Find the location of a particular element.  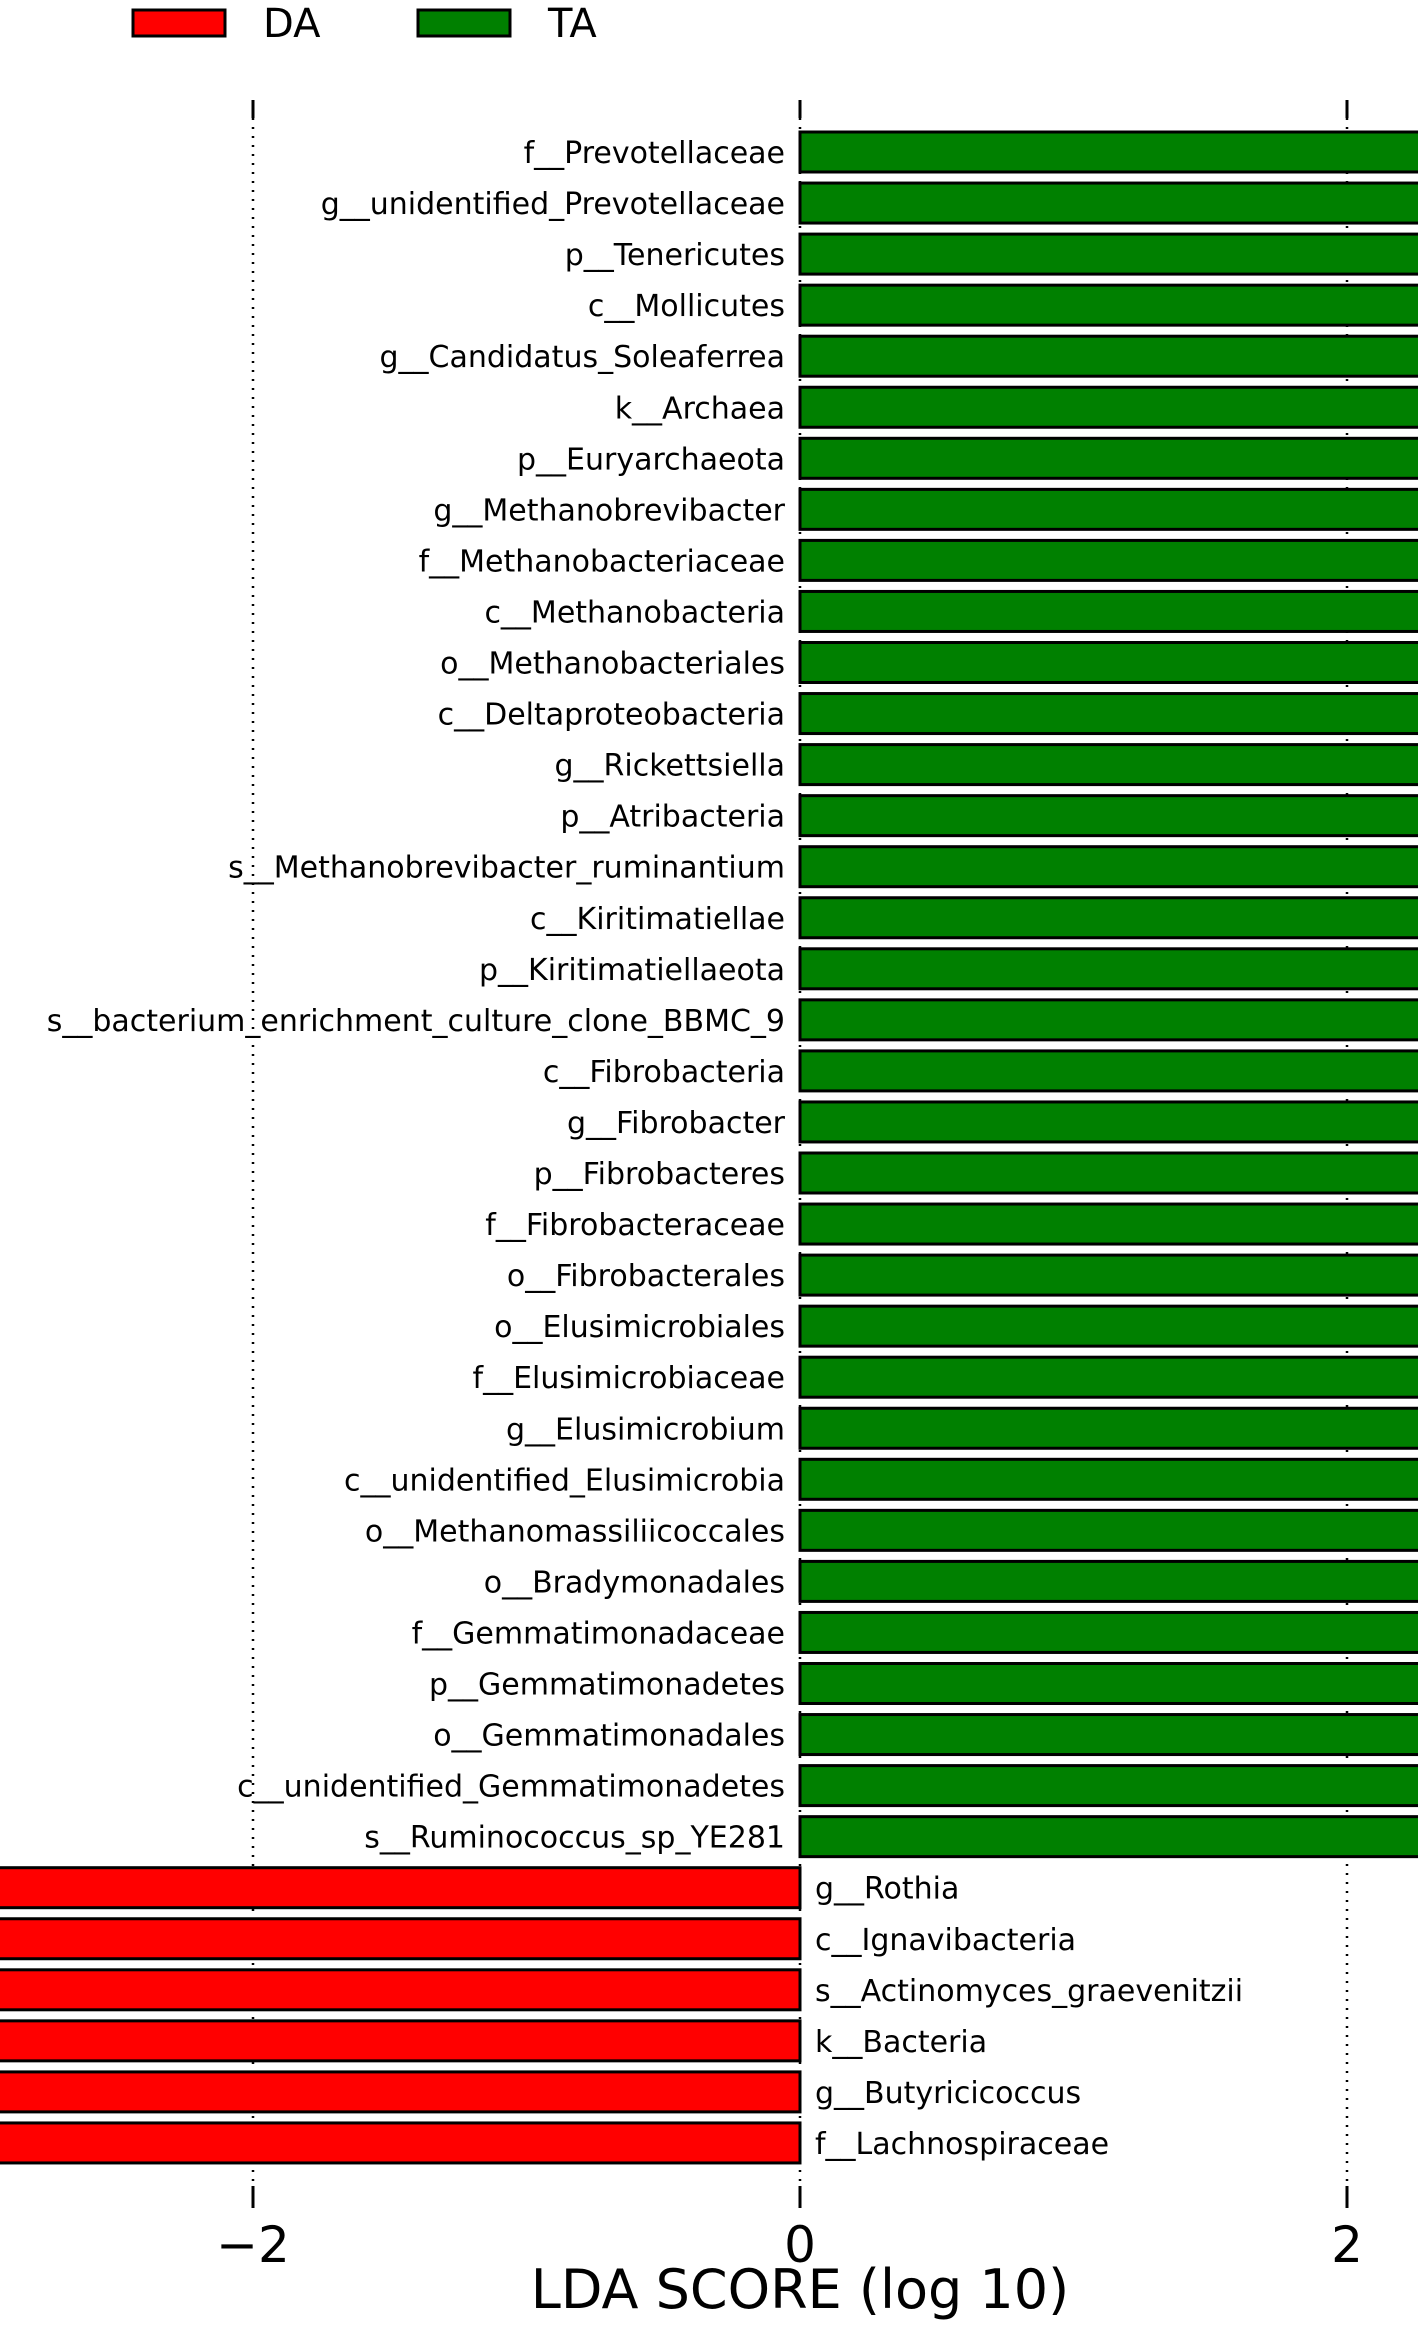

bar-p-gemmatimonadetes is located at coordinates (1108, 1683).